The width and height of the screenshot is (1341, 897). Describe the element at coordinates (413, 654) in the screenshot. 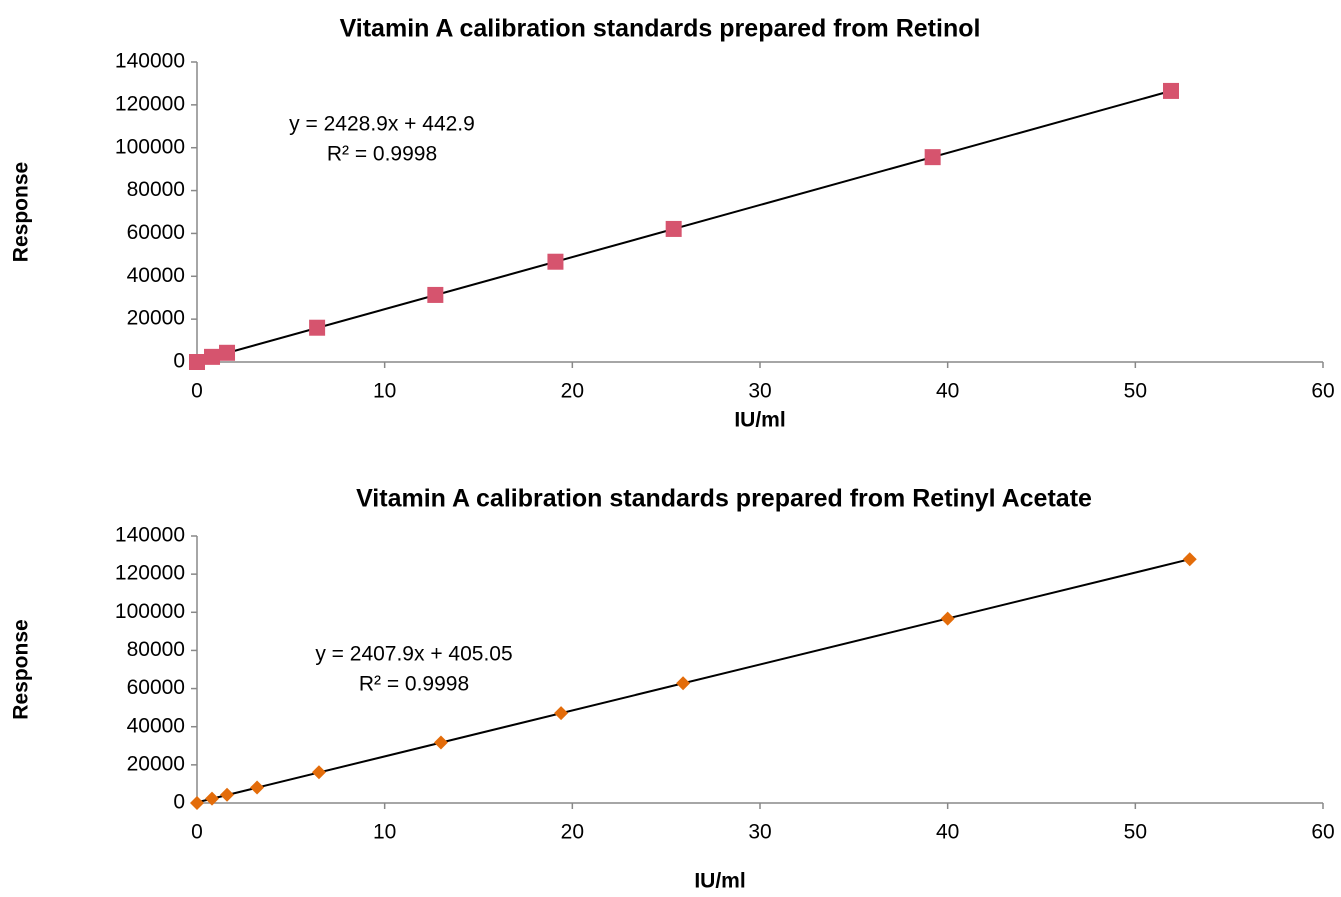

I see `equation: y = 2407.9x + 405.05` at that location.